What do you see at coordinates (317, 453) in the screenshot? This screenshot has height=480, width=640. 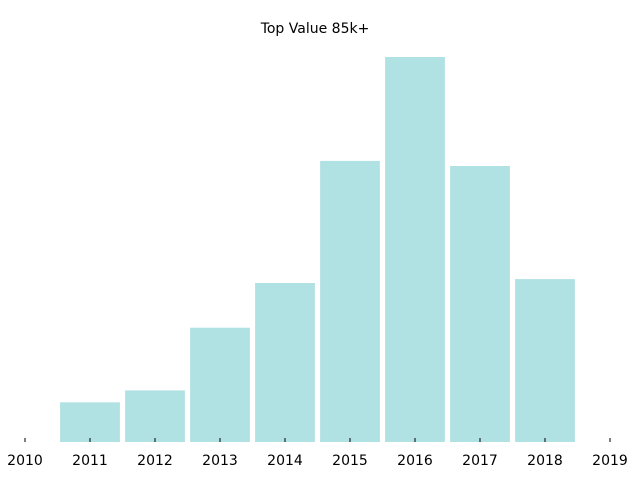 I see `x-axis: 2010 2011 2012 2013 2014 2015 2016 2017 2018 2019` at bounding box center [317, 453].